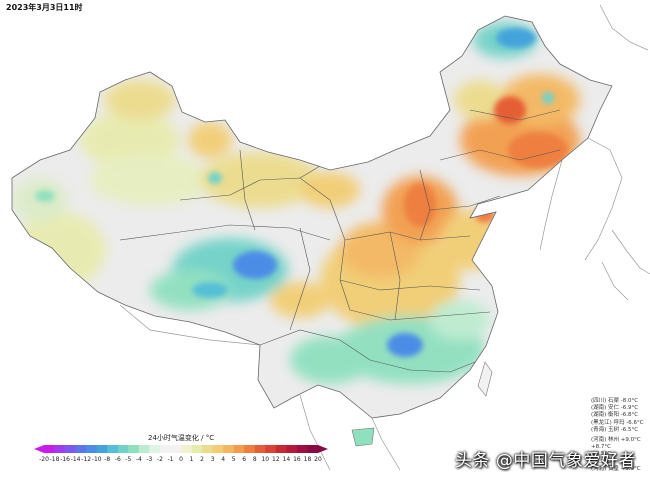  What do you see at coordinates (297, 459) in the screenshot?
I see `legend-tick-label: 16` at bounding box center [297, 459].